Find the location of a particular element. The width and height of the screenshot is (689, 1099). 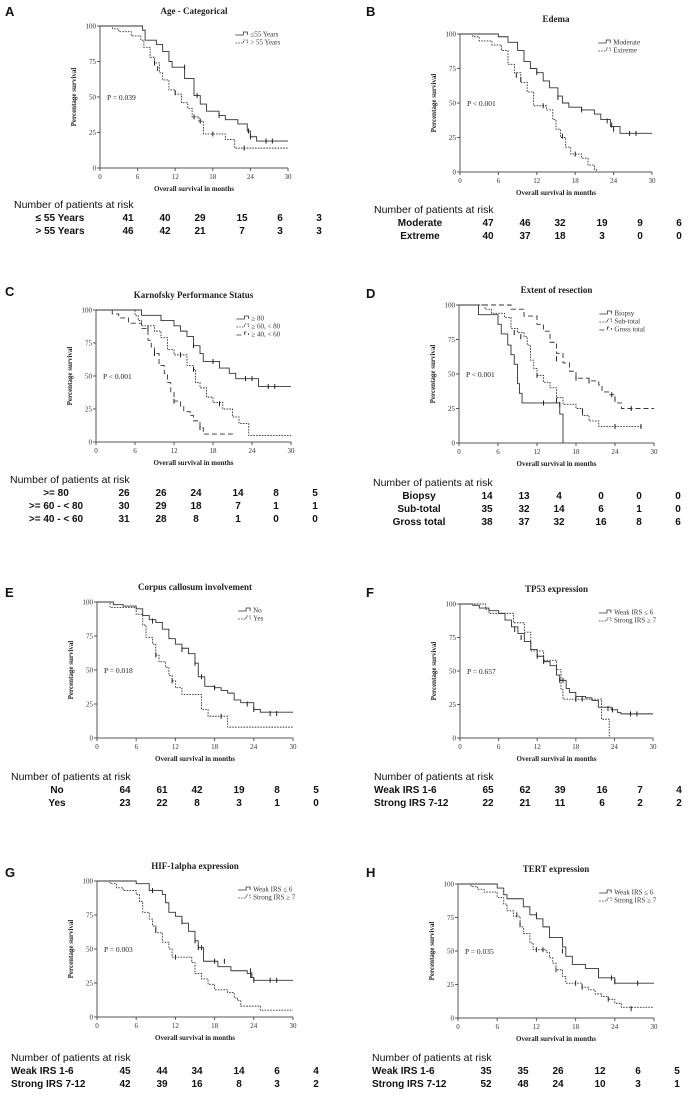

legend-label: Moderate is located at coordinates (626, 43).